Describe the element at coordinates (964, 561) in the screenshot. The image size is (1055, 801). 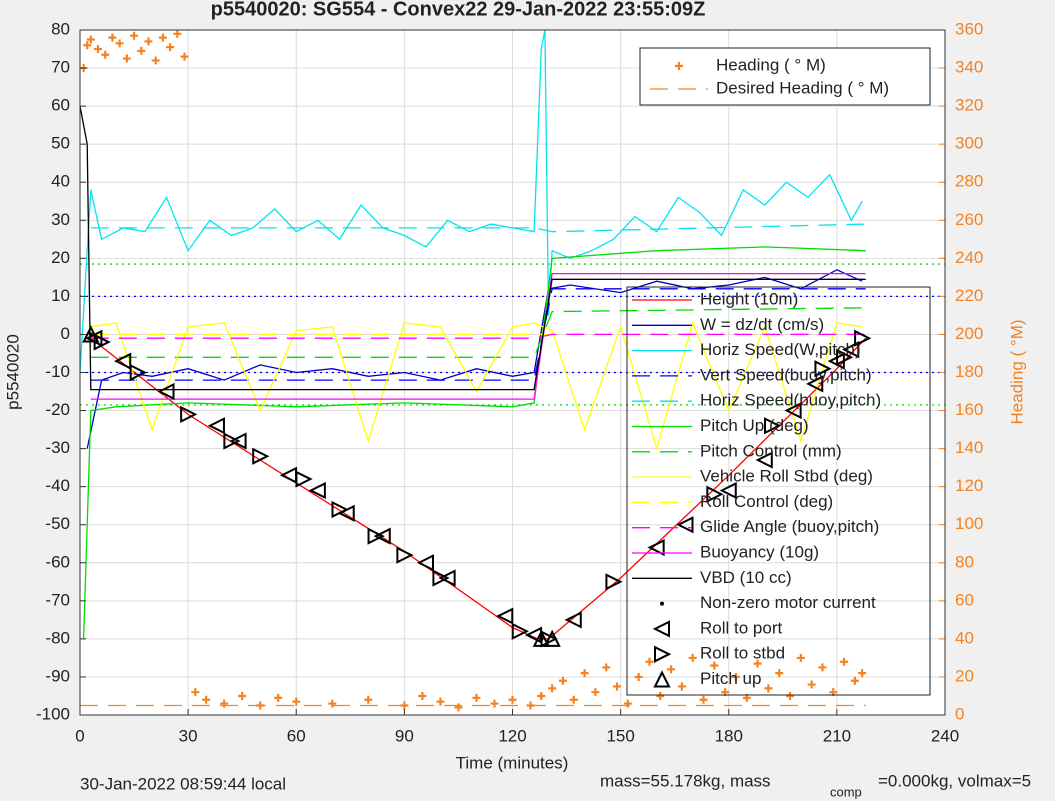
I see `y2-tick-label: 80` at that location.